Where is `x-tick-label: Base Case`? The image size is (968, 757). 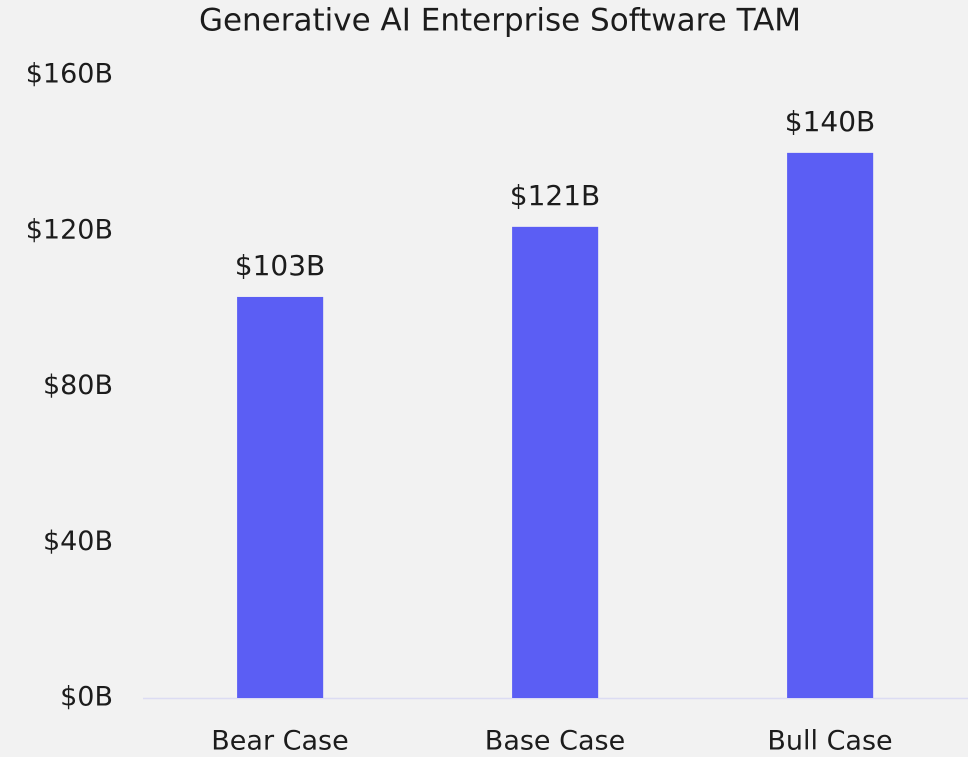 x-tick-label: Base Case is located at coordinates (555, 741).